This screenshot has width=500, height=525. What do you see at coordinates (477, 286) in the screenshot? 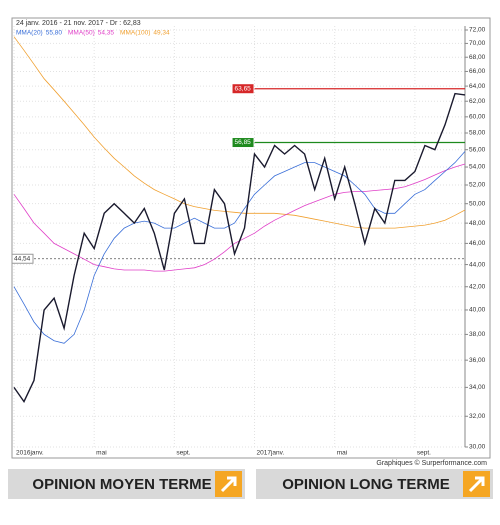
I see `y-tick-label: 42,00` at bounding box center [477, 286].